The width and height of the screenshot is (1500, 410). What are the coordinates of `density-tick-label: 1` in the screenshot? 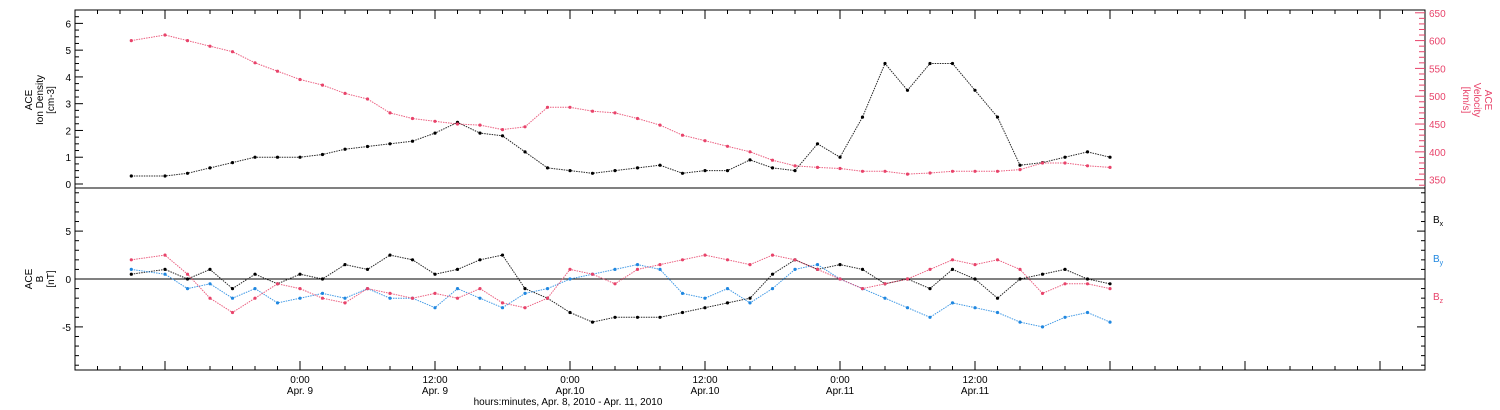 It's located at (68, 158).